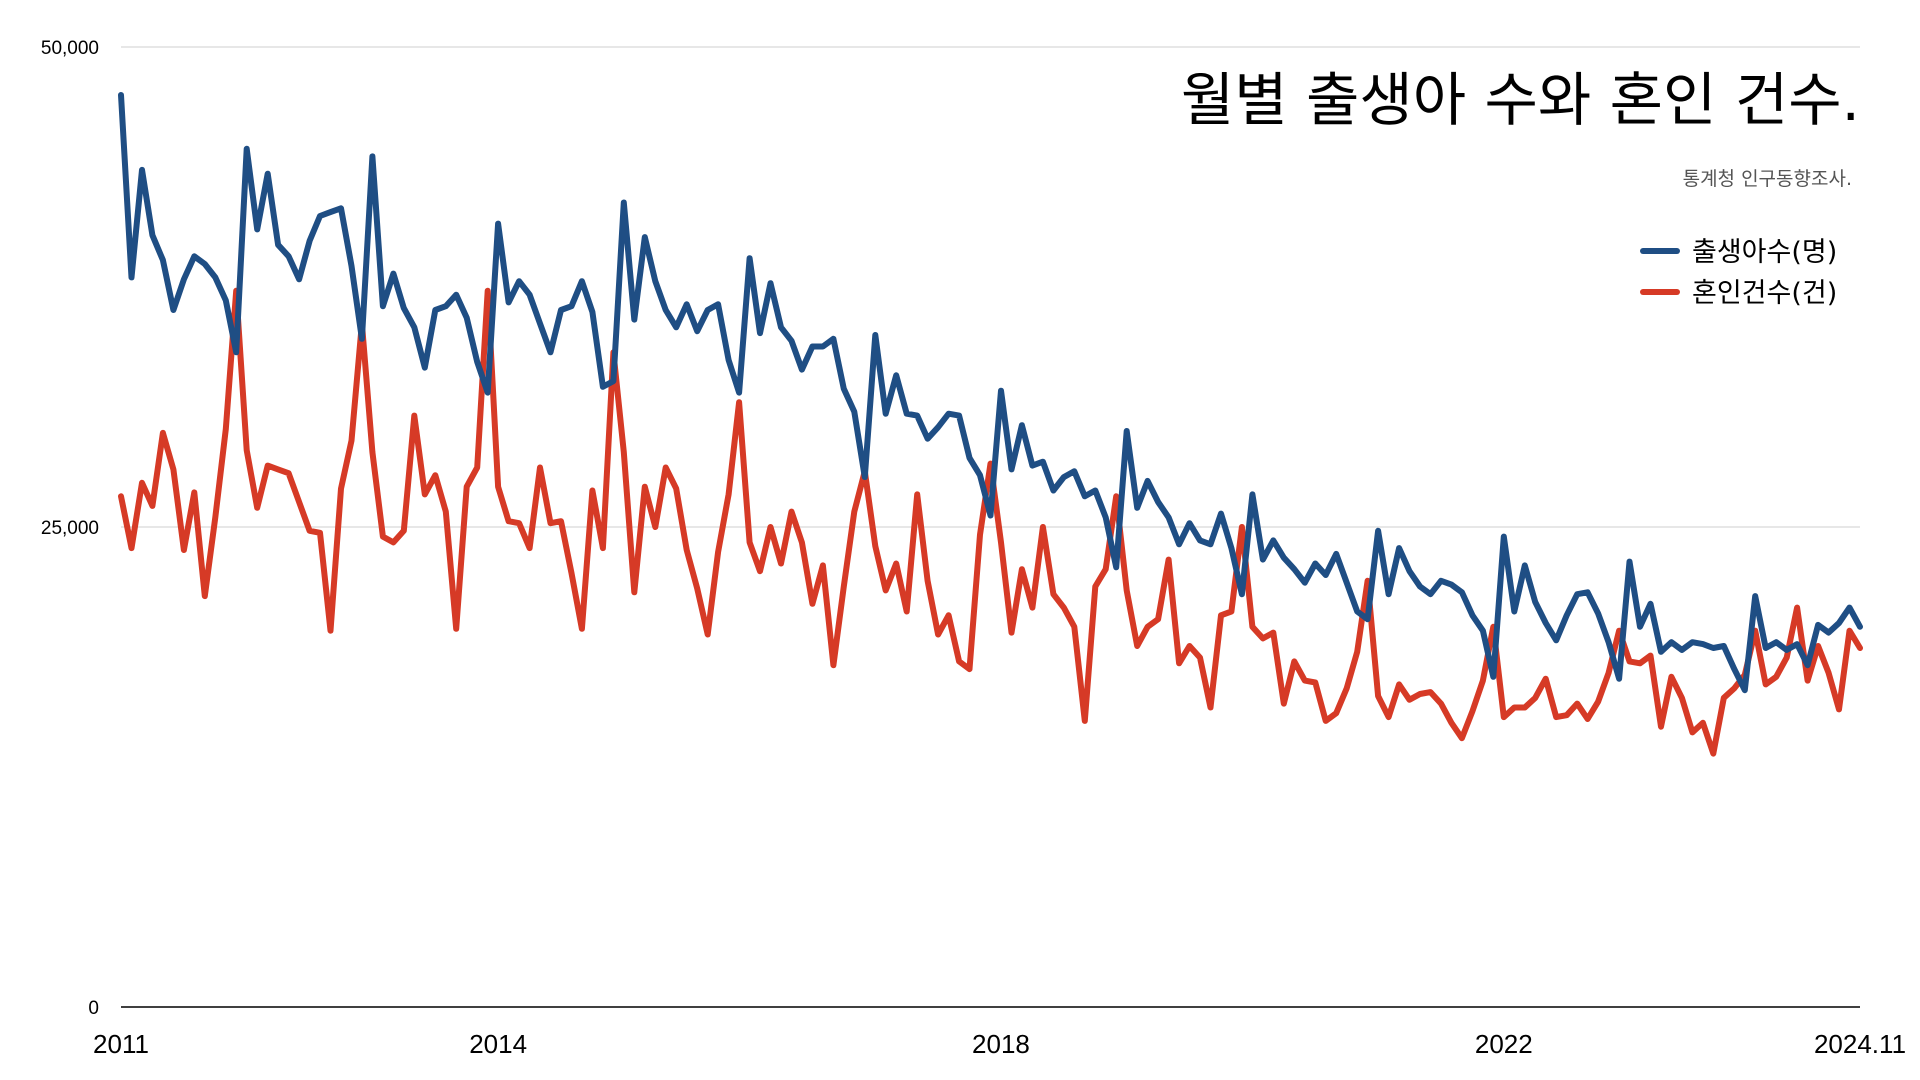 Image resolution: width=1920 pixels, height=1080 pixels. I want to click on legend-label-marriages: 혼인건수(건), so click(1764, 293).